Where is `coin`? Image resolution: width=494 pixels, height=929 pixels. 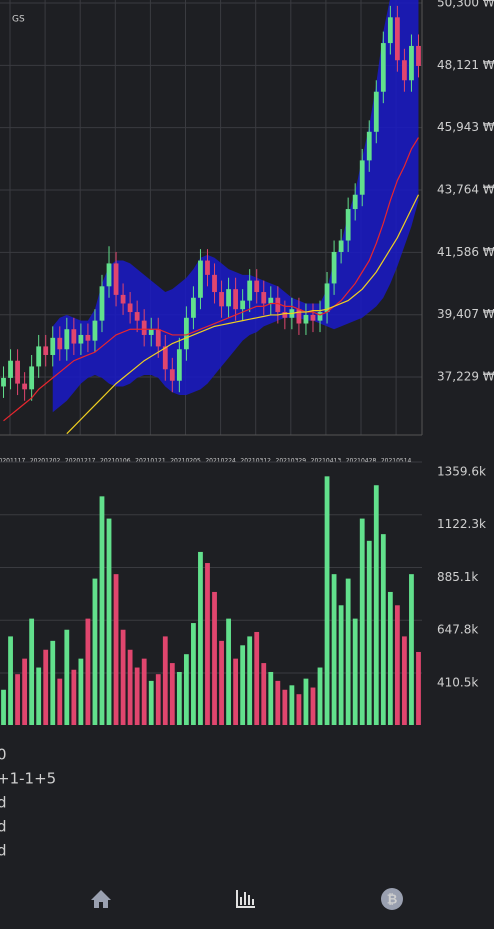 coin is located at coordinates (392, 899).